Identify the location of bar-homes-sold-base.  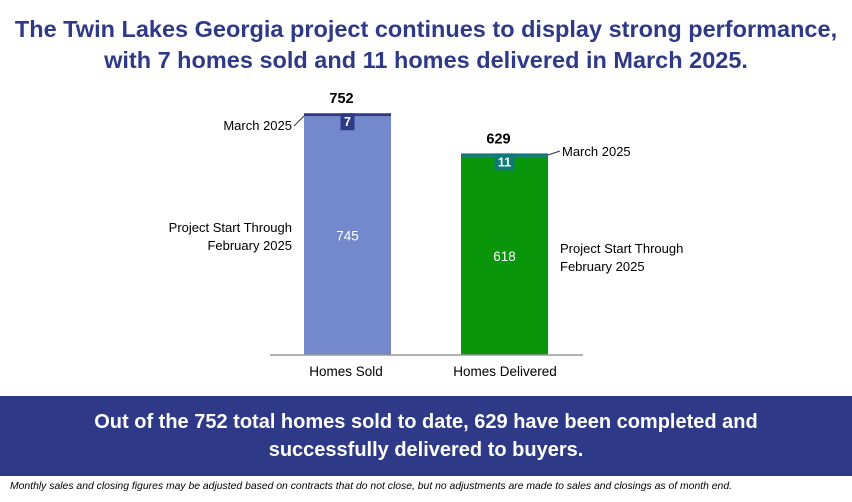
(347, 236).